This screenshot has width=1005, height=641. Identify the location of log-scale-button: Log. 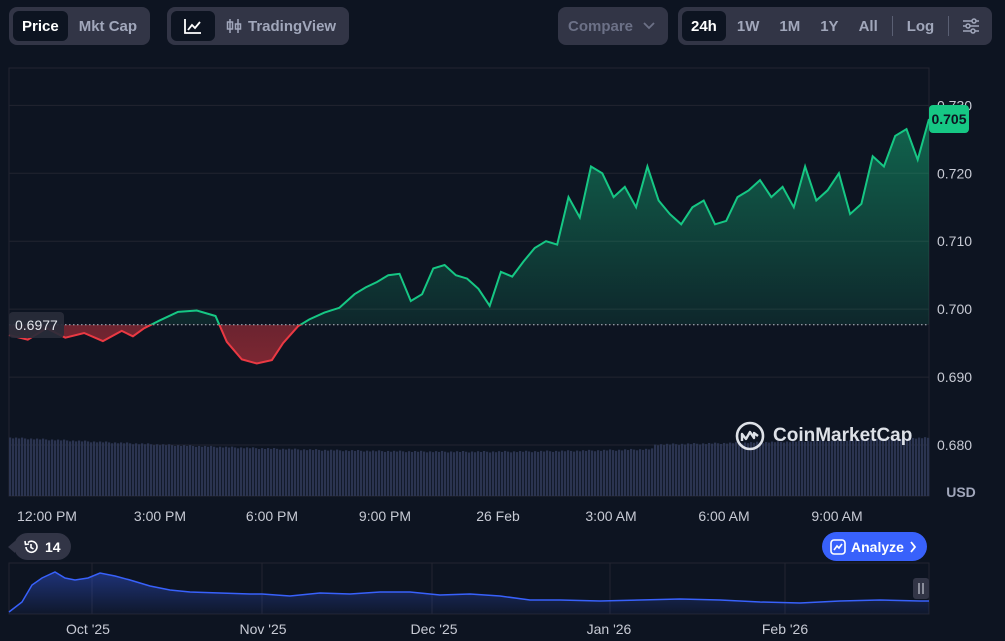
(920, 26).